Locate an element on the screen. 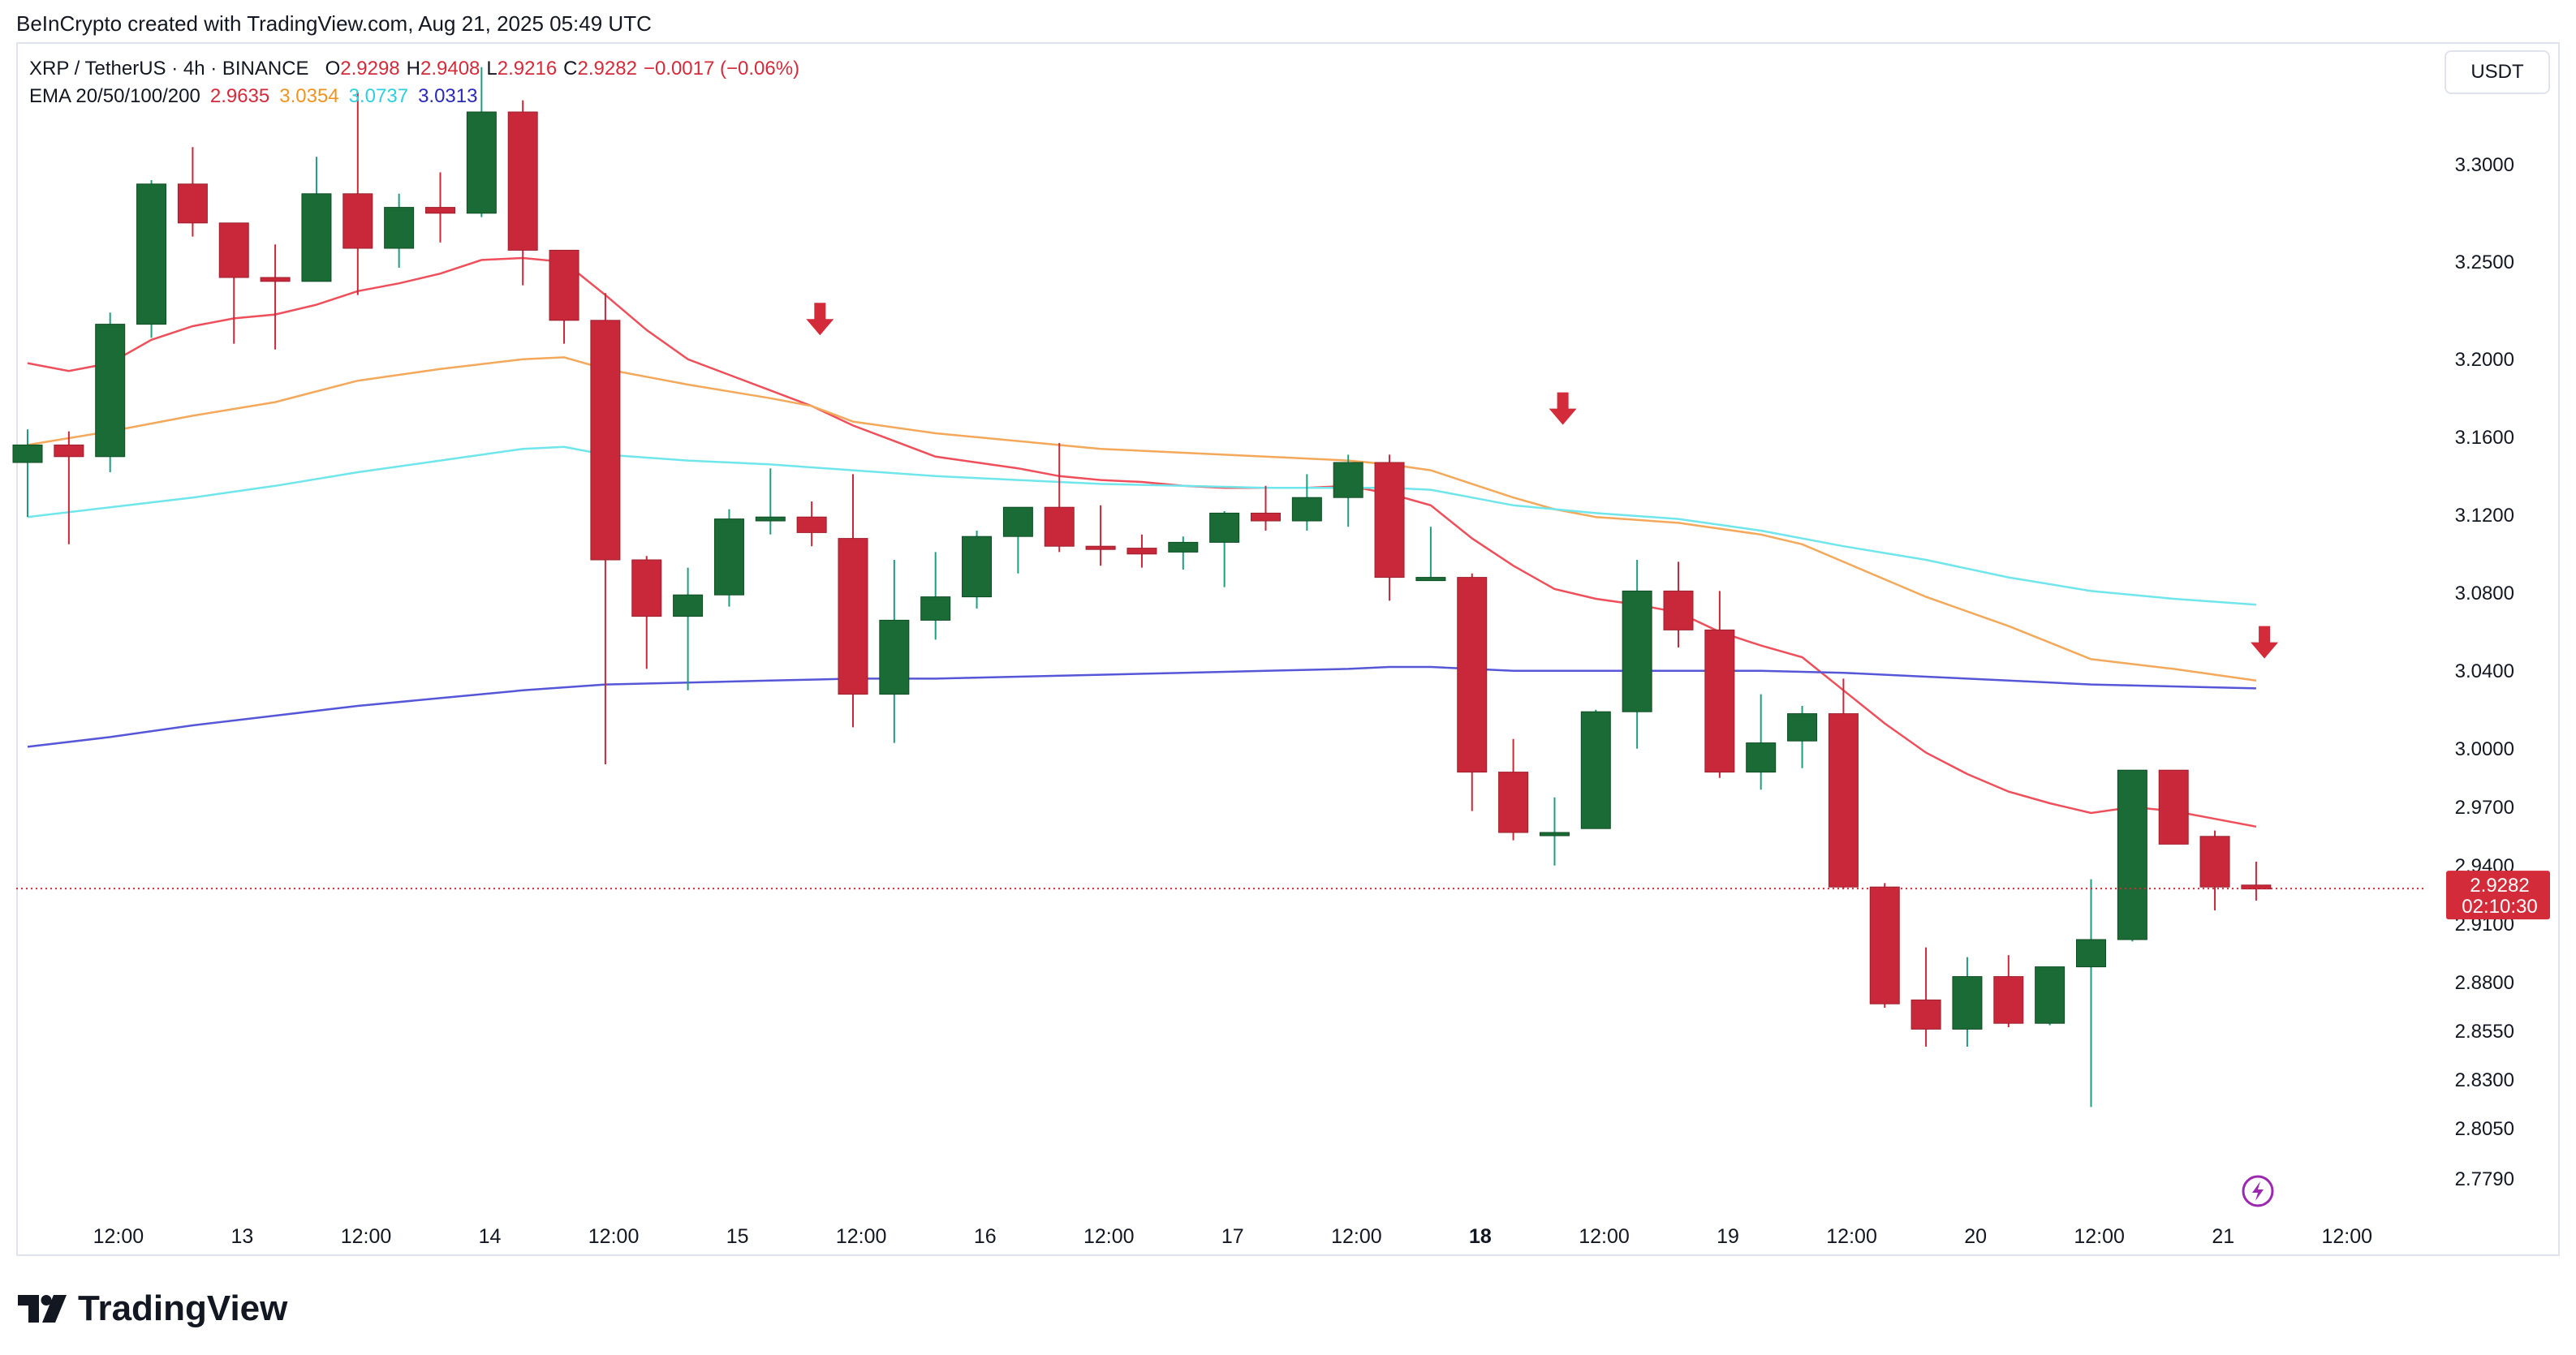 The height and width of the screenshot is (1355, 2576). time-tick-label: 17 is located at coordinates (1233, 1236).